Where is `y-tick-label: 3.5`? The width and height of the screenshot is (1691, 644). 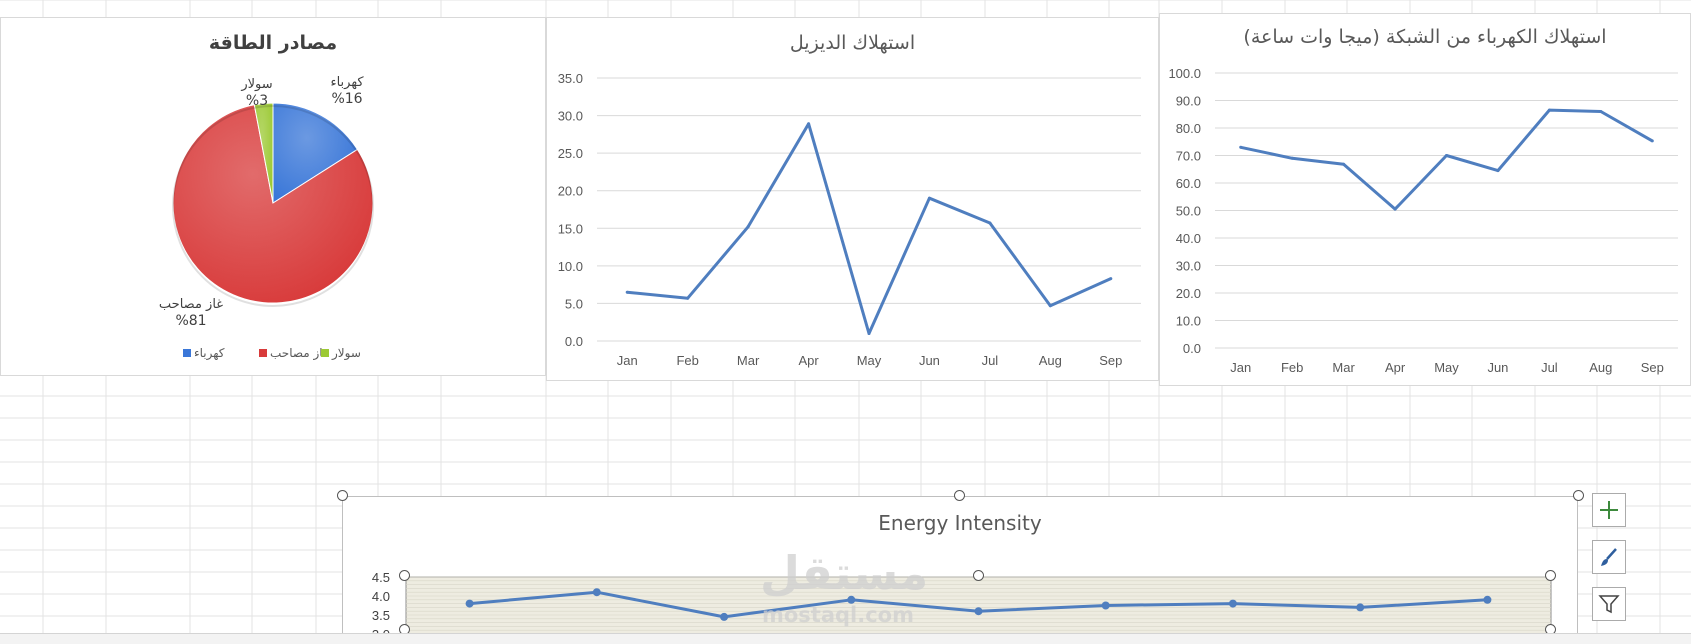 y-tick-label: 3.5 is located at coordinates (381, 615).